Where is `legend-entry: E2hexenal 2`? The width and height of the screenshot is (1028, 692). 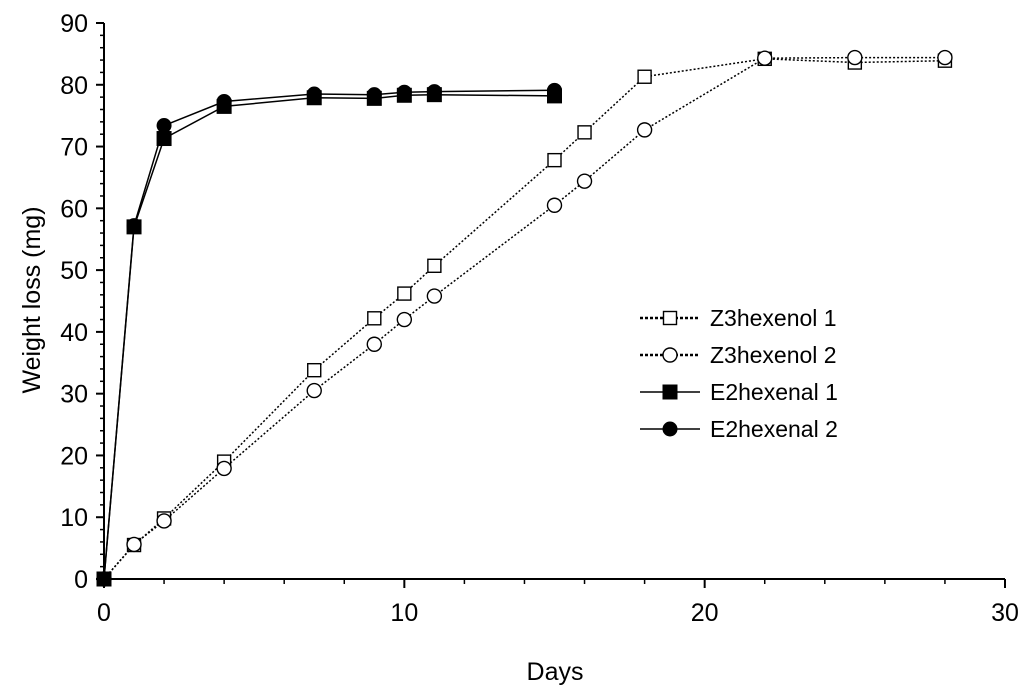
legend-entry: E2hexenal 2 is located at coordinates (739, 429).